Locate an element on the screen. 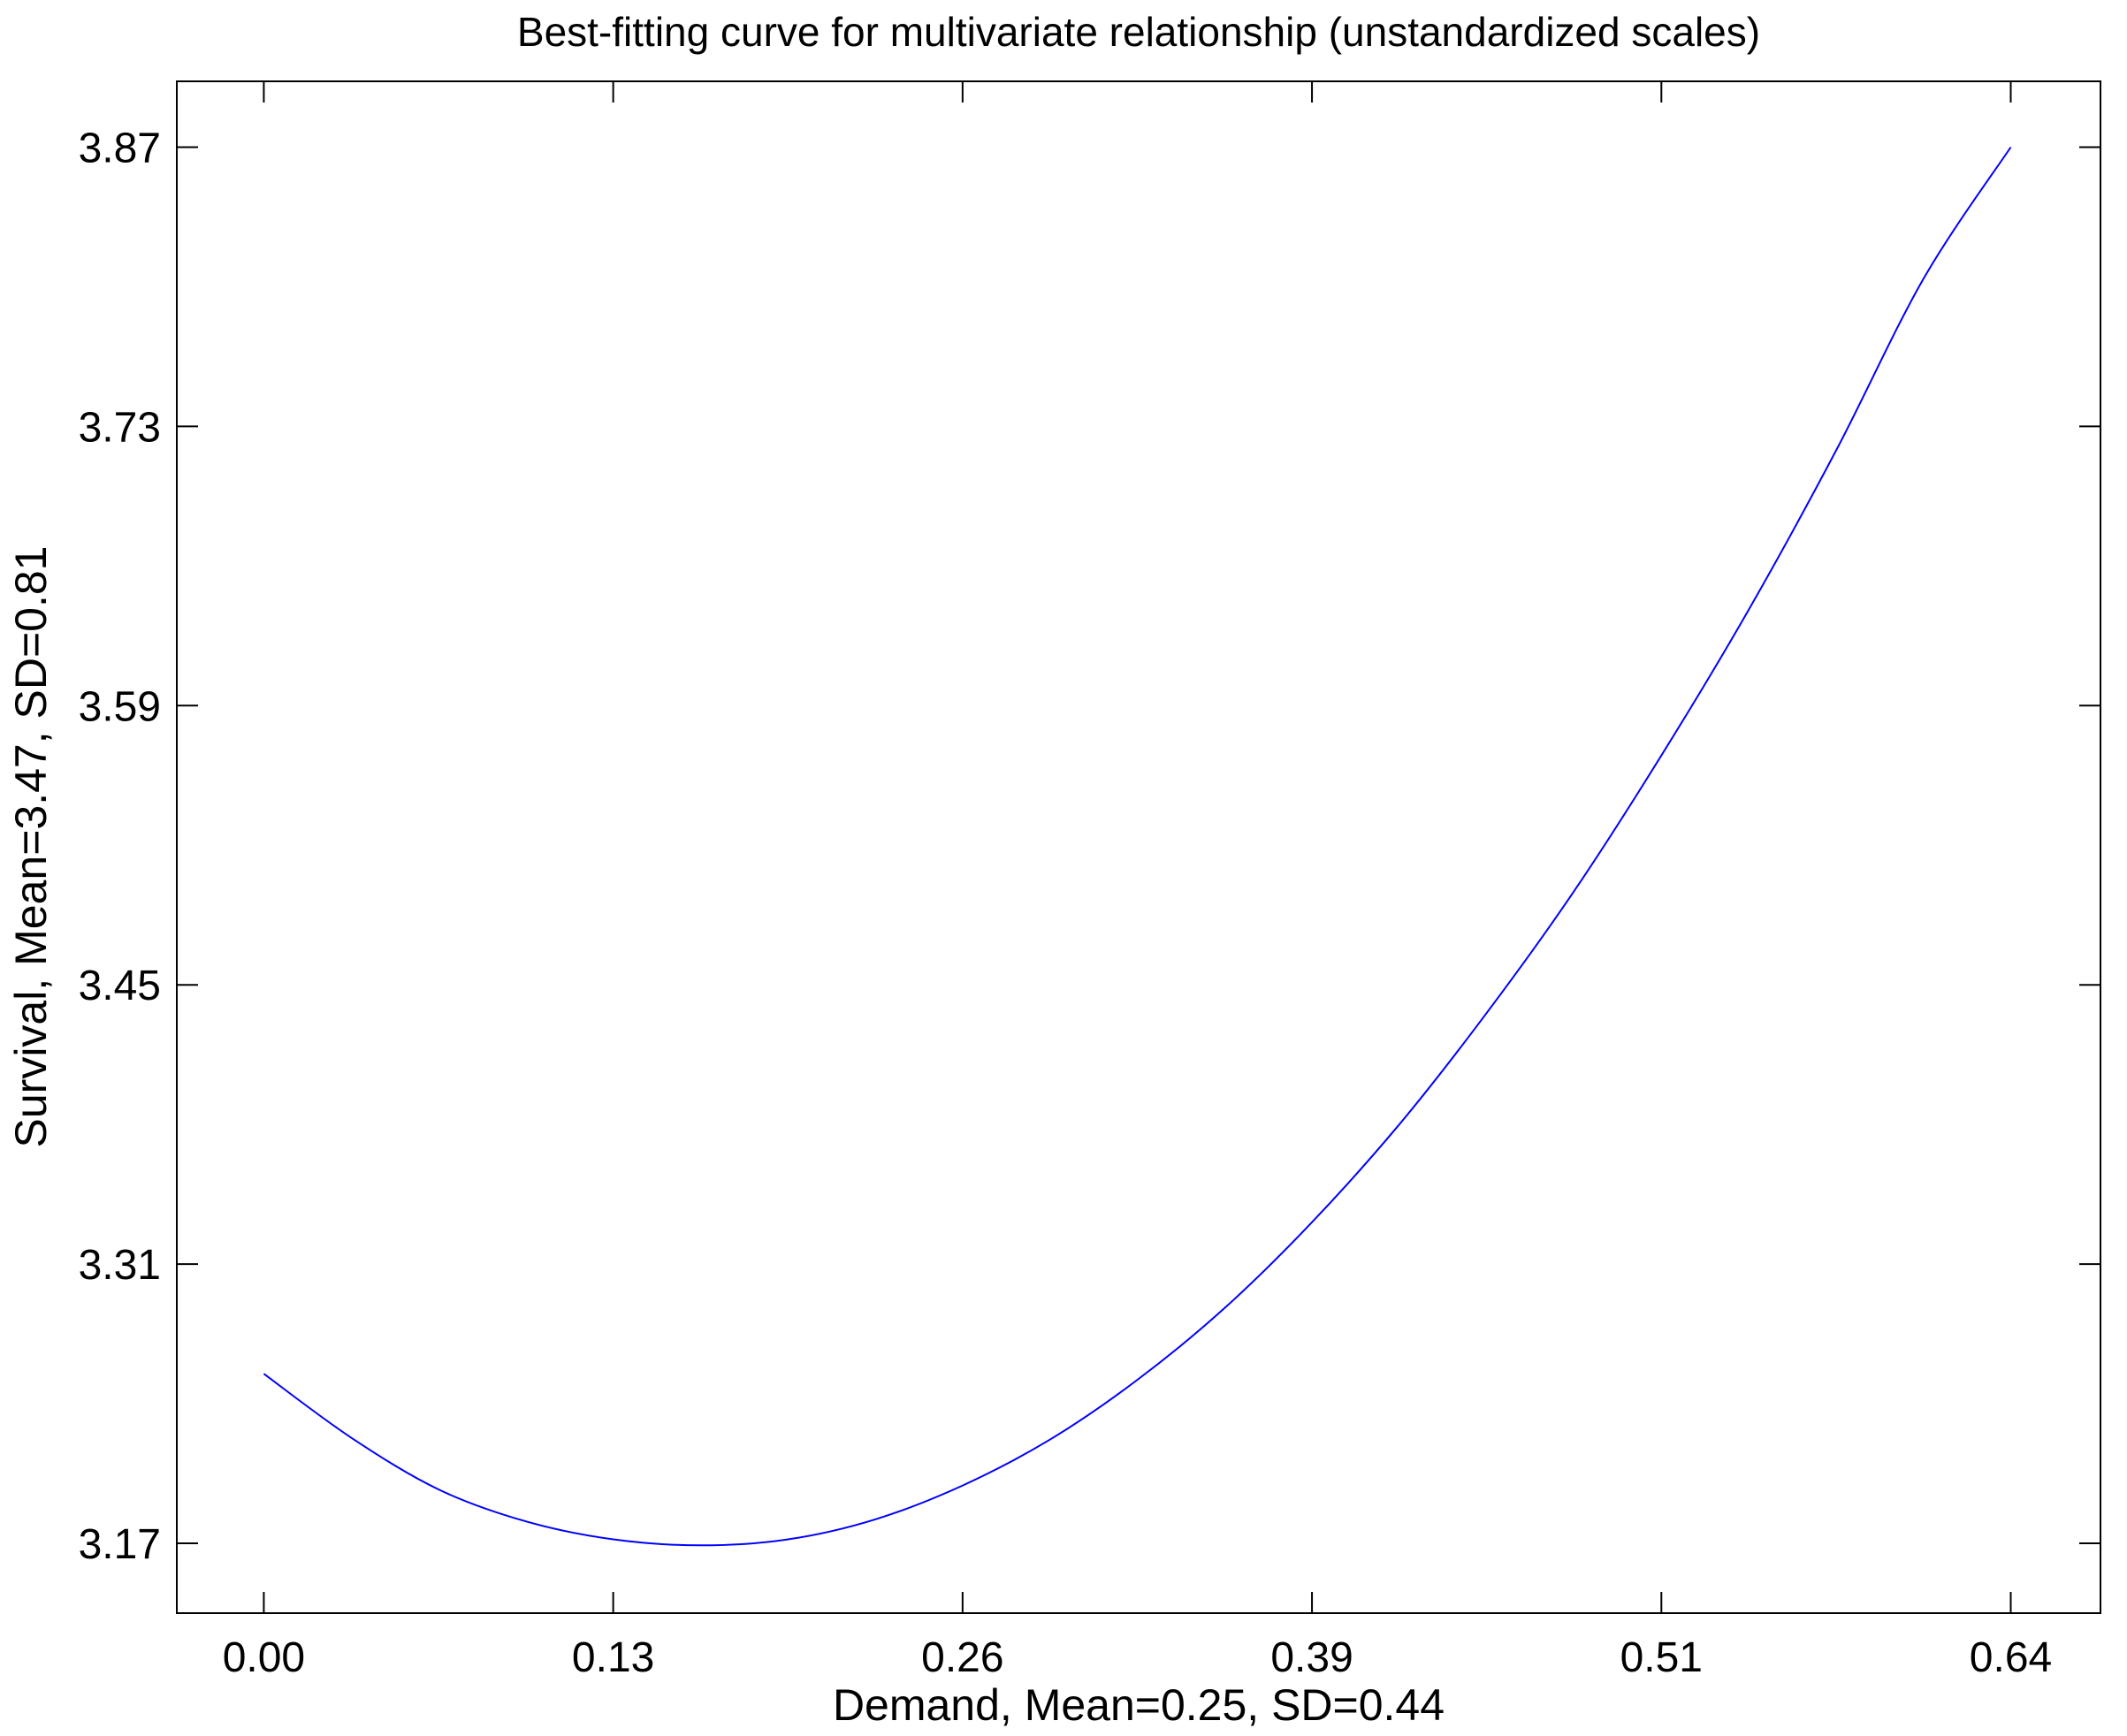  y-tick-label: 3.17 is located at coordinates (120, 1544).